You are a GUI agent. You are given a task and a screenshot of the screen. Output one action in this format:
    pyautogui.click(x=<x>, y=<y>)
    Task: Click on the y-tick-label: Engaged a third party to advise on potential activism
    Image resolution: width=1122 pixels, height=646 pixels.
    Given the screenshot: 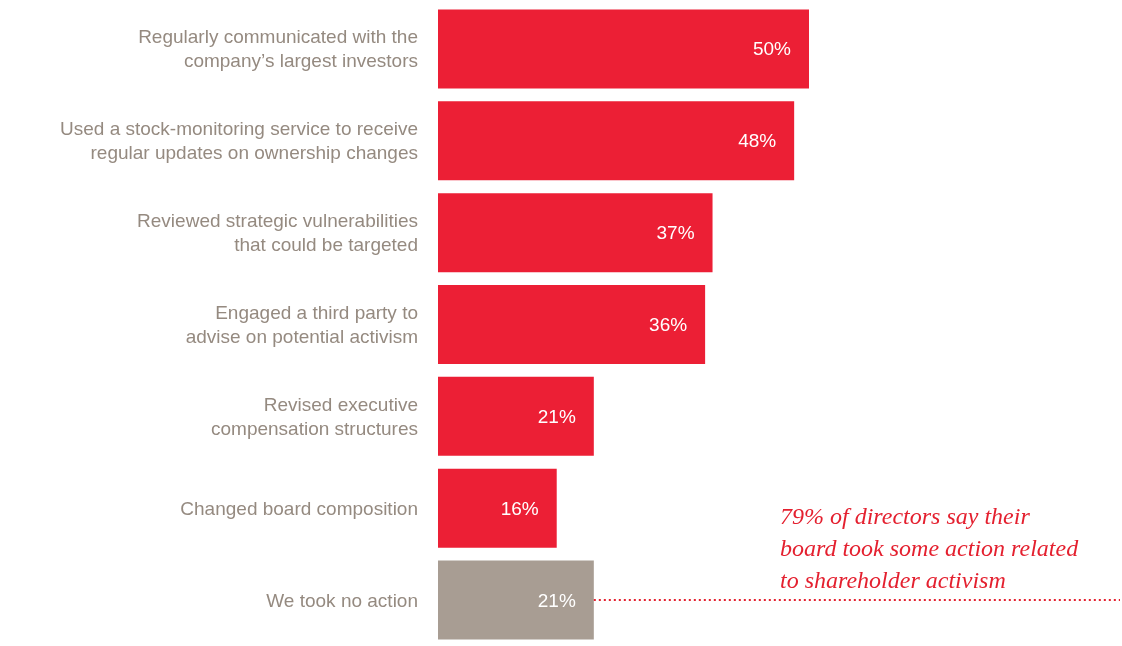 What is the action you would take?
    pyautogui.click(x=301, y=324)
    